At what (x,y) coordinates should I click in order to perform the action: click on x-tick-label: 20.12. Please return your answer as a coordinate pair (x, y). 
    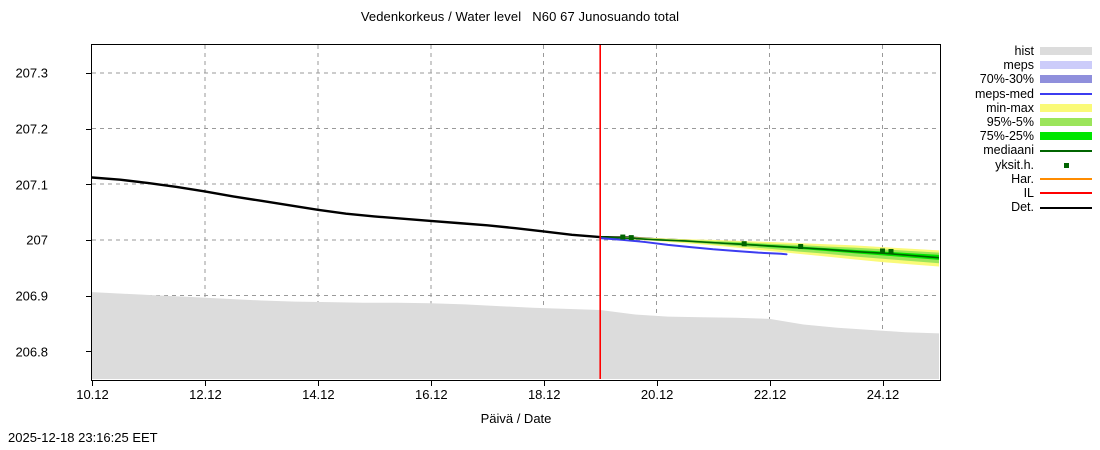
    Looking at the image, I should click on (657, 394).